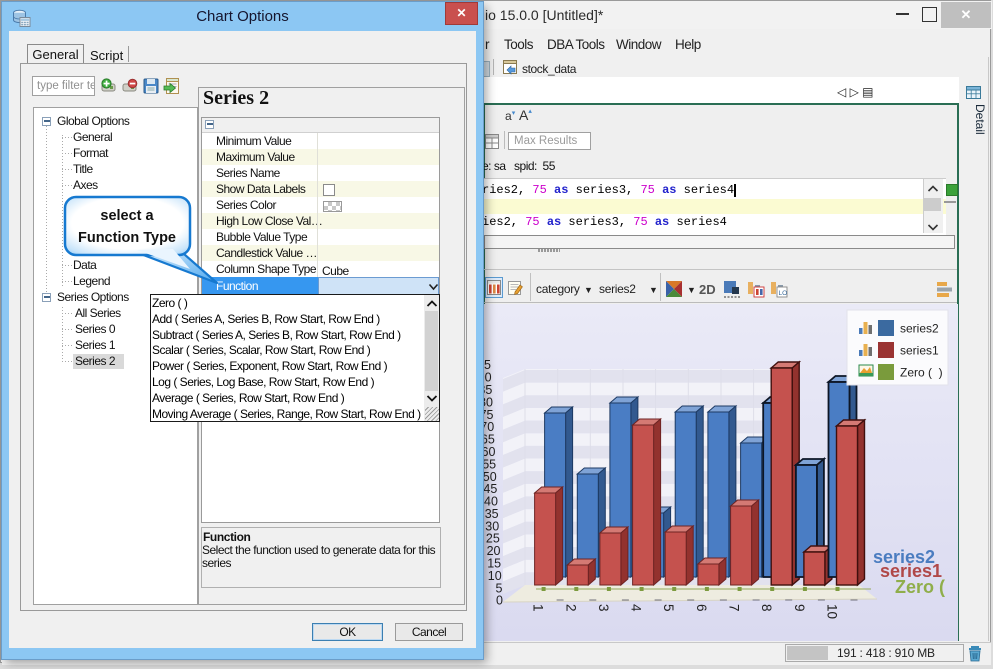  What do you see at coordinates (488, 402) in the screenshot?
I see `svg-text: 80` at bounding box center [488, 402].